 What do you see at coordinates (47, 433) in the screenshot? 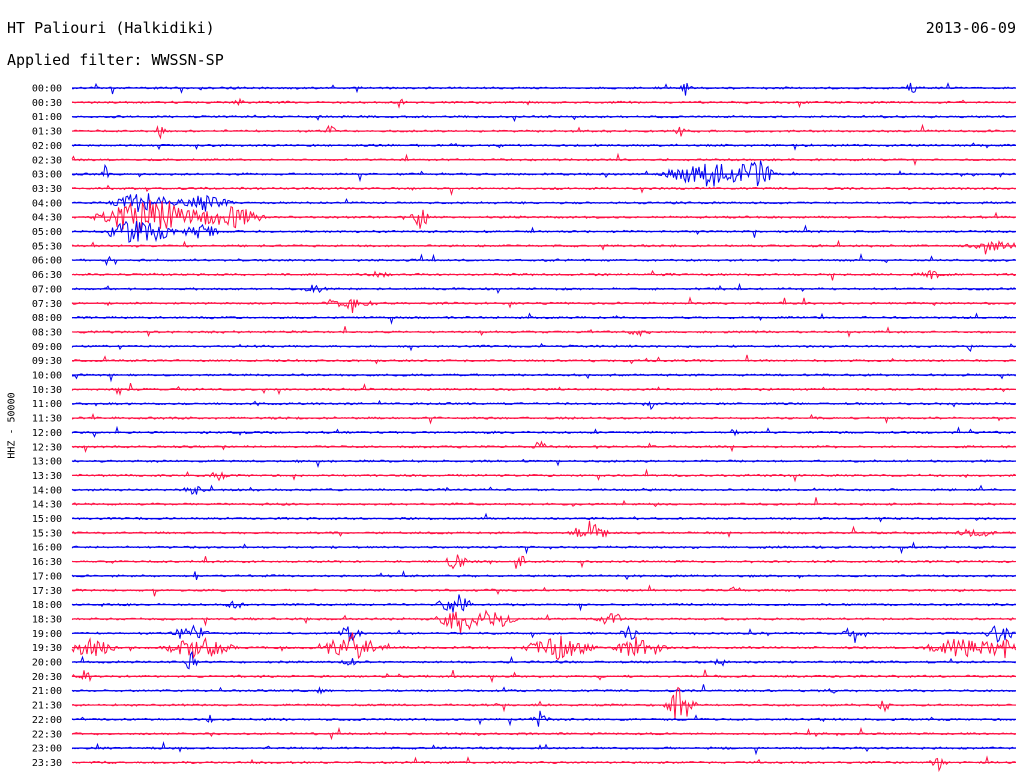
I see `time-label: 12:00` at bounding box center [47, 433].